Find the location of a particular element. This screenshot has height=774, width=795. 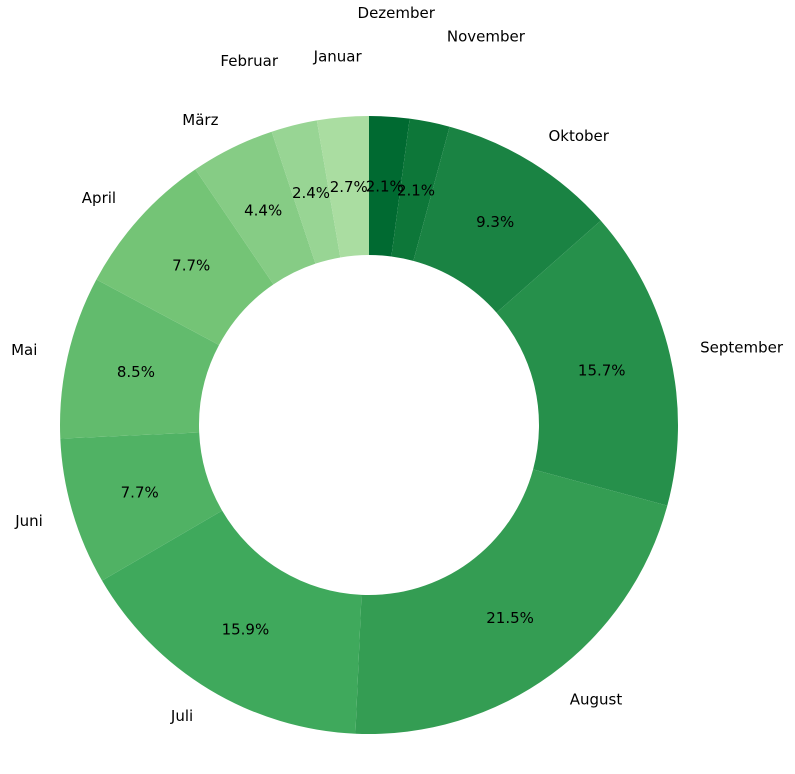

pct-label-oktober: 9.3% is located at coordinates (495, 222).